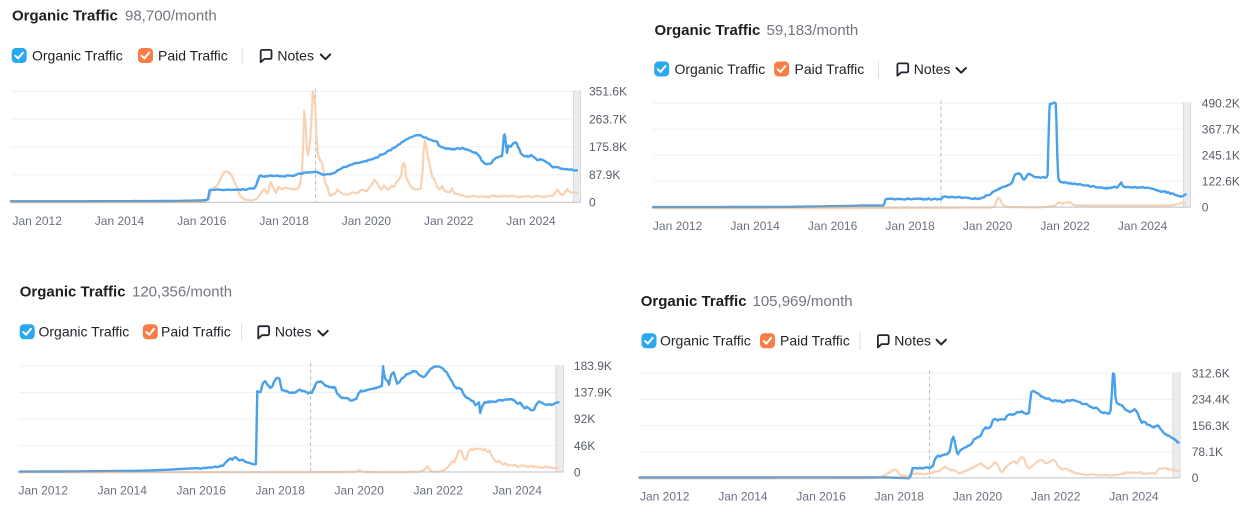 Image resolution: width=1249 pixels, height=518 pixels. What do you see at coordinates (1221, 182) in the screenshot?
I see `svg-text: 122.6K` at bounding box center [1221, 182].